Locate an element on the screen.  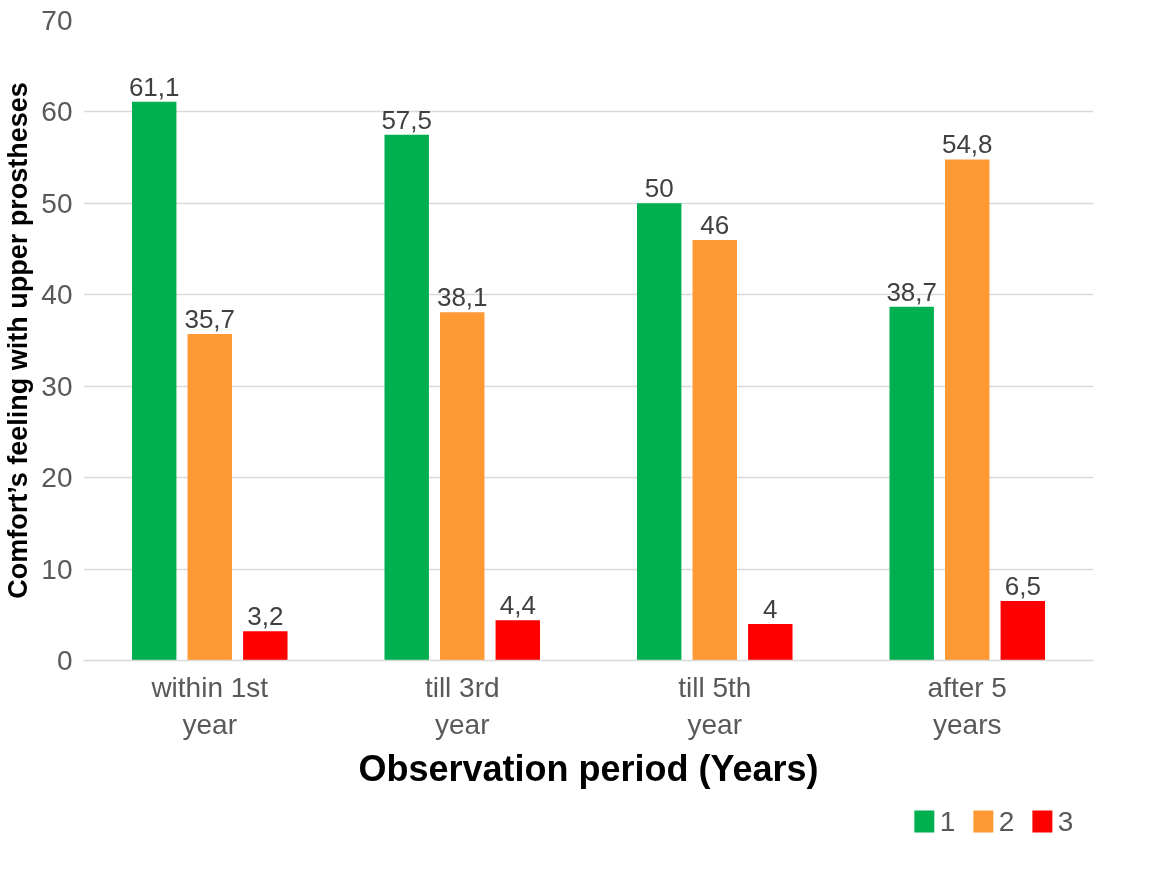
data-label: 61,1 is located at coordinates (154, 86).